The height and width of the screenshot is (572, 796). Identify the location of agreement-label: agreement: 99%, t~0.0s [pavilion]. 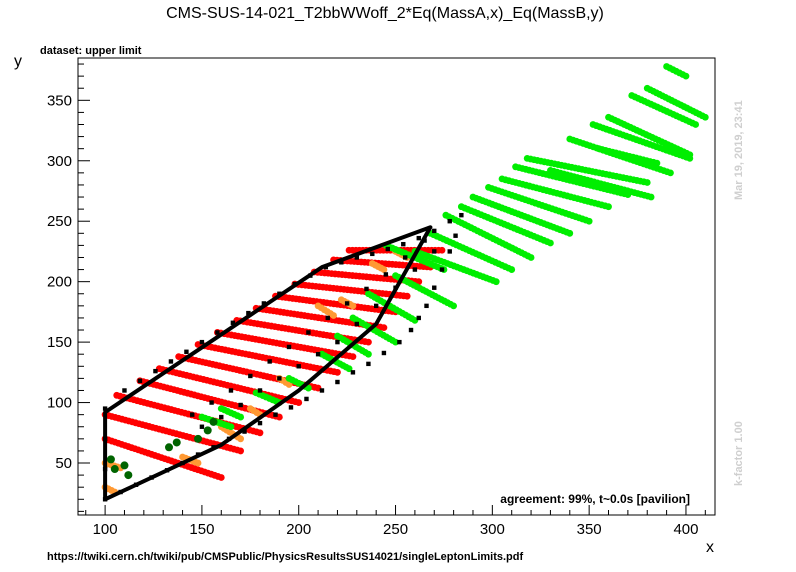
(595, 499).